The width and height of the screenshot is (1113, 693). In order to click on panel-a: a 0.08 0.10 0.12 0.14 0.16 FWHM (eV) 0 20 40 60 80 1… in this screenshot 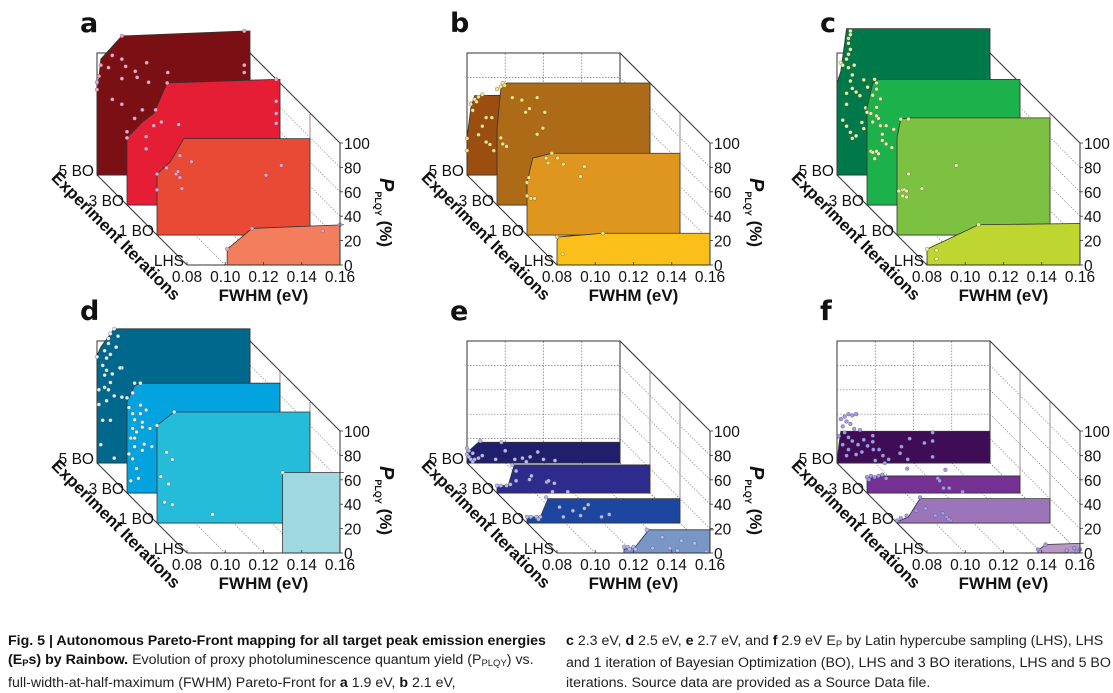, I will do `click(222, 156)`.